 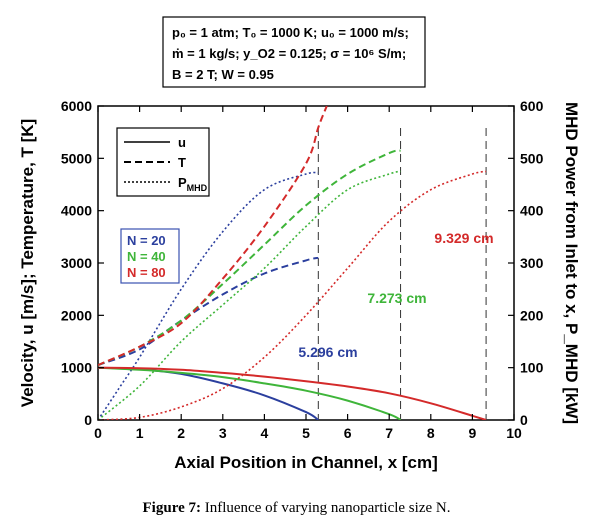 I want to click on series-u-n40, so click(x=250, y=393).